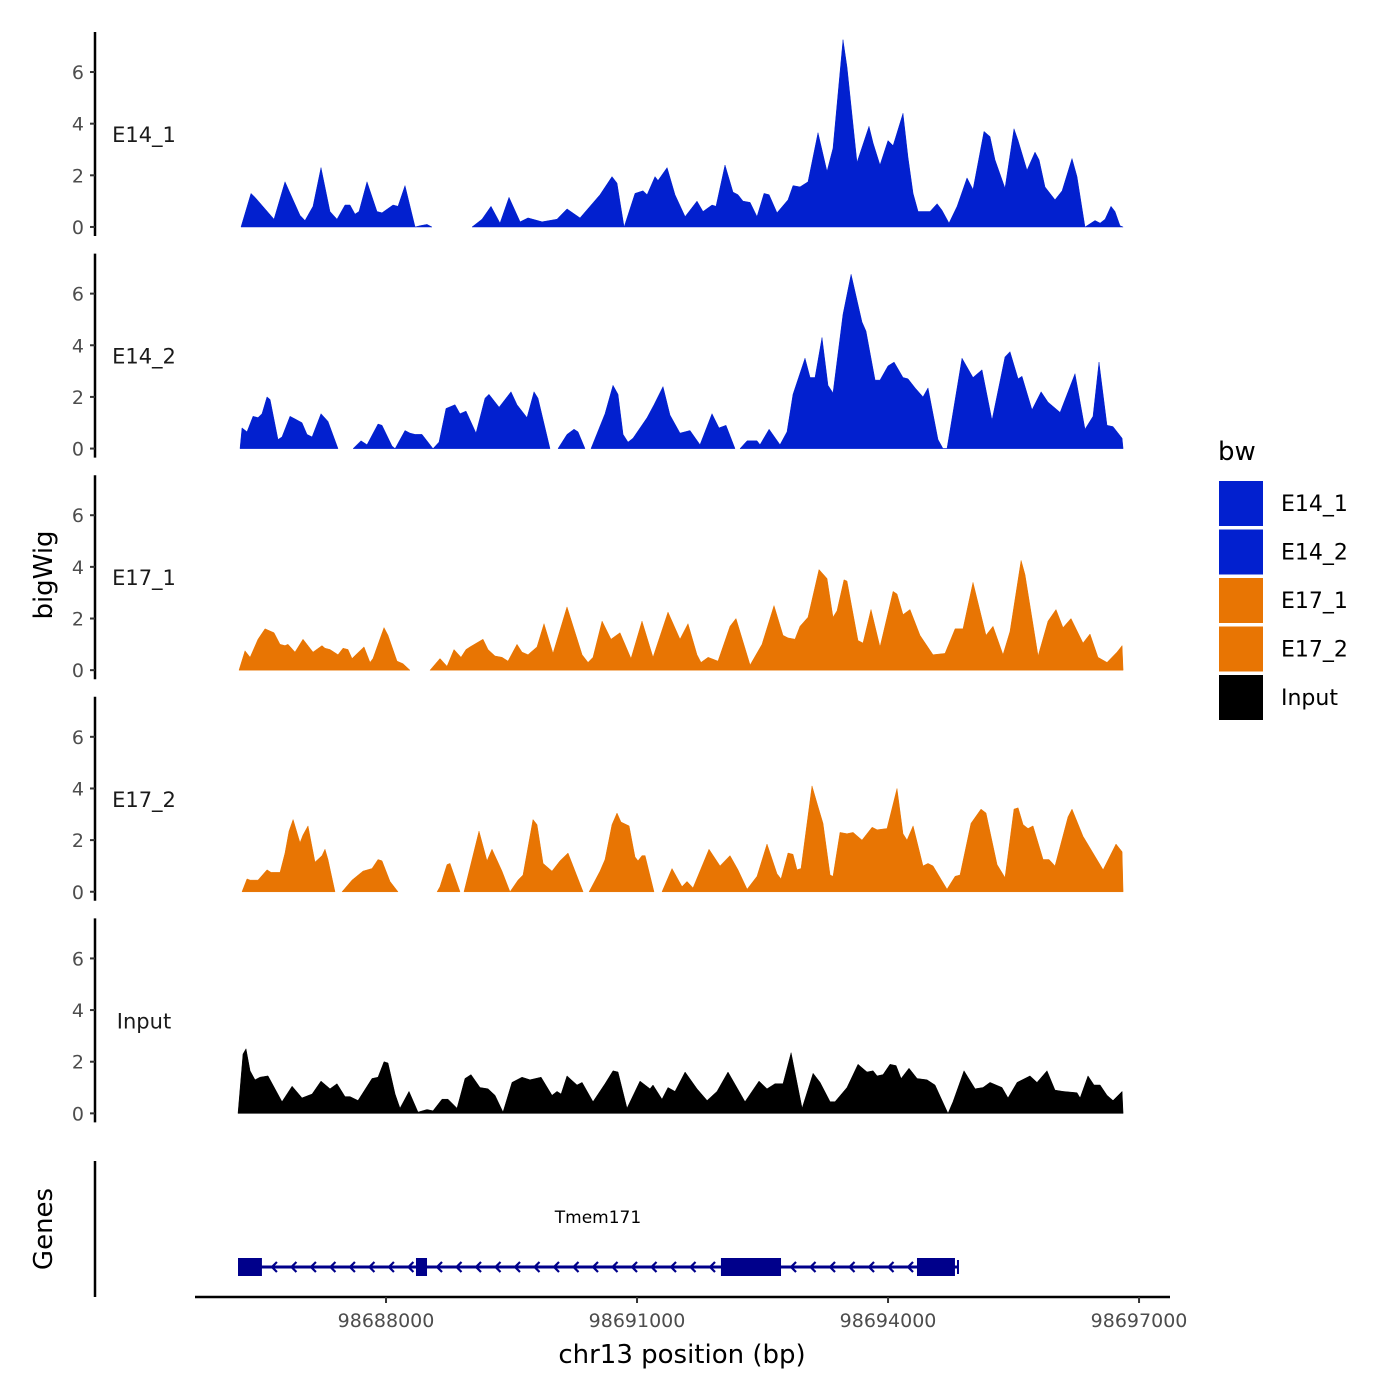 This screenshot has height=1400, width=1400. I want to click on gene-model: Tmem171, so click(598, 1242).